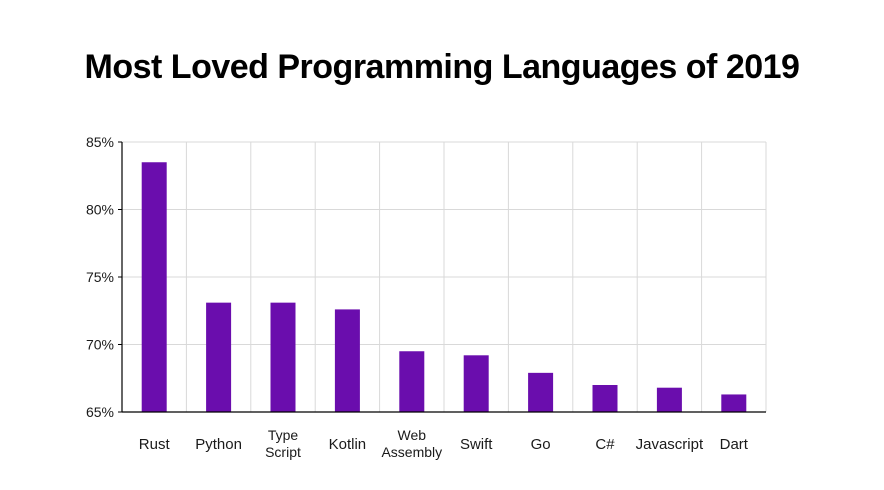 This screenshot has width=884, height=490. What do you see at coordinates (218, 444) in the screenshot?
I see `x-tick-label: Python` at bounding box center [218, 444].